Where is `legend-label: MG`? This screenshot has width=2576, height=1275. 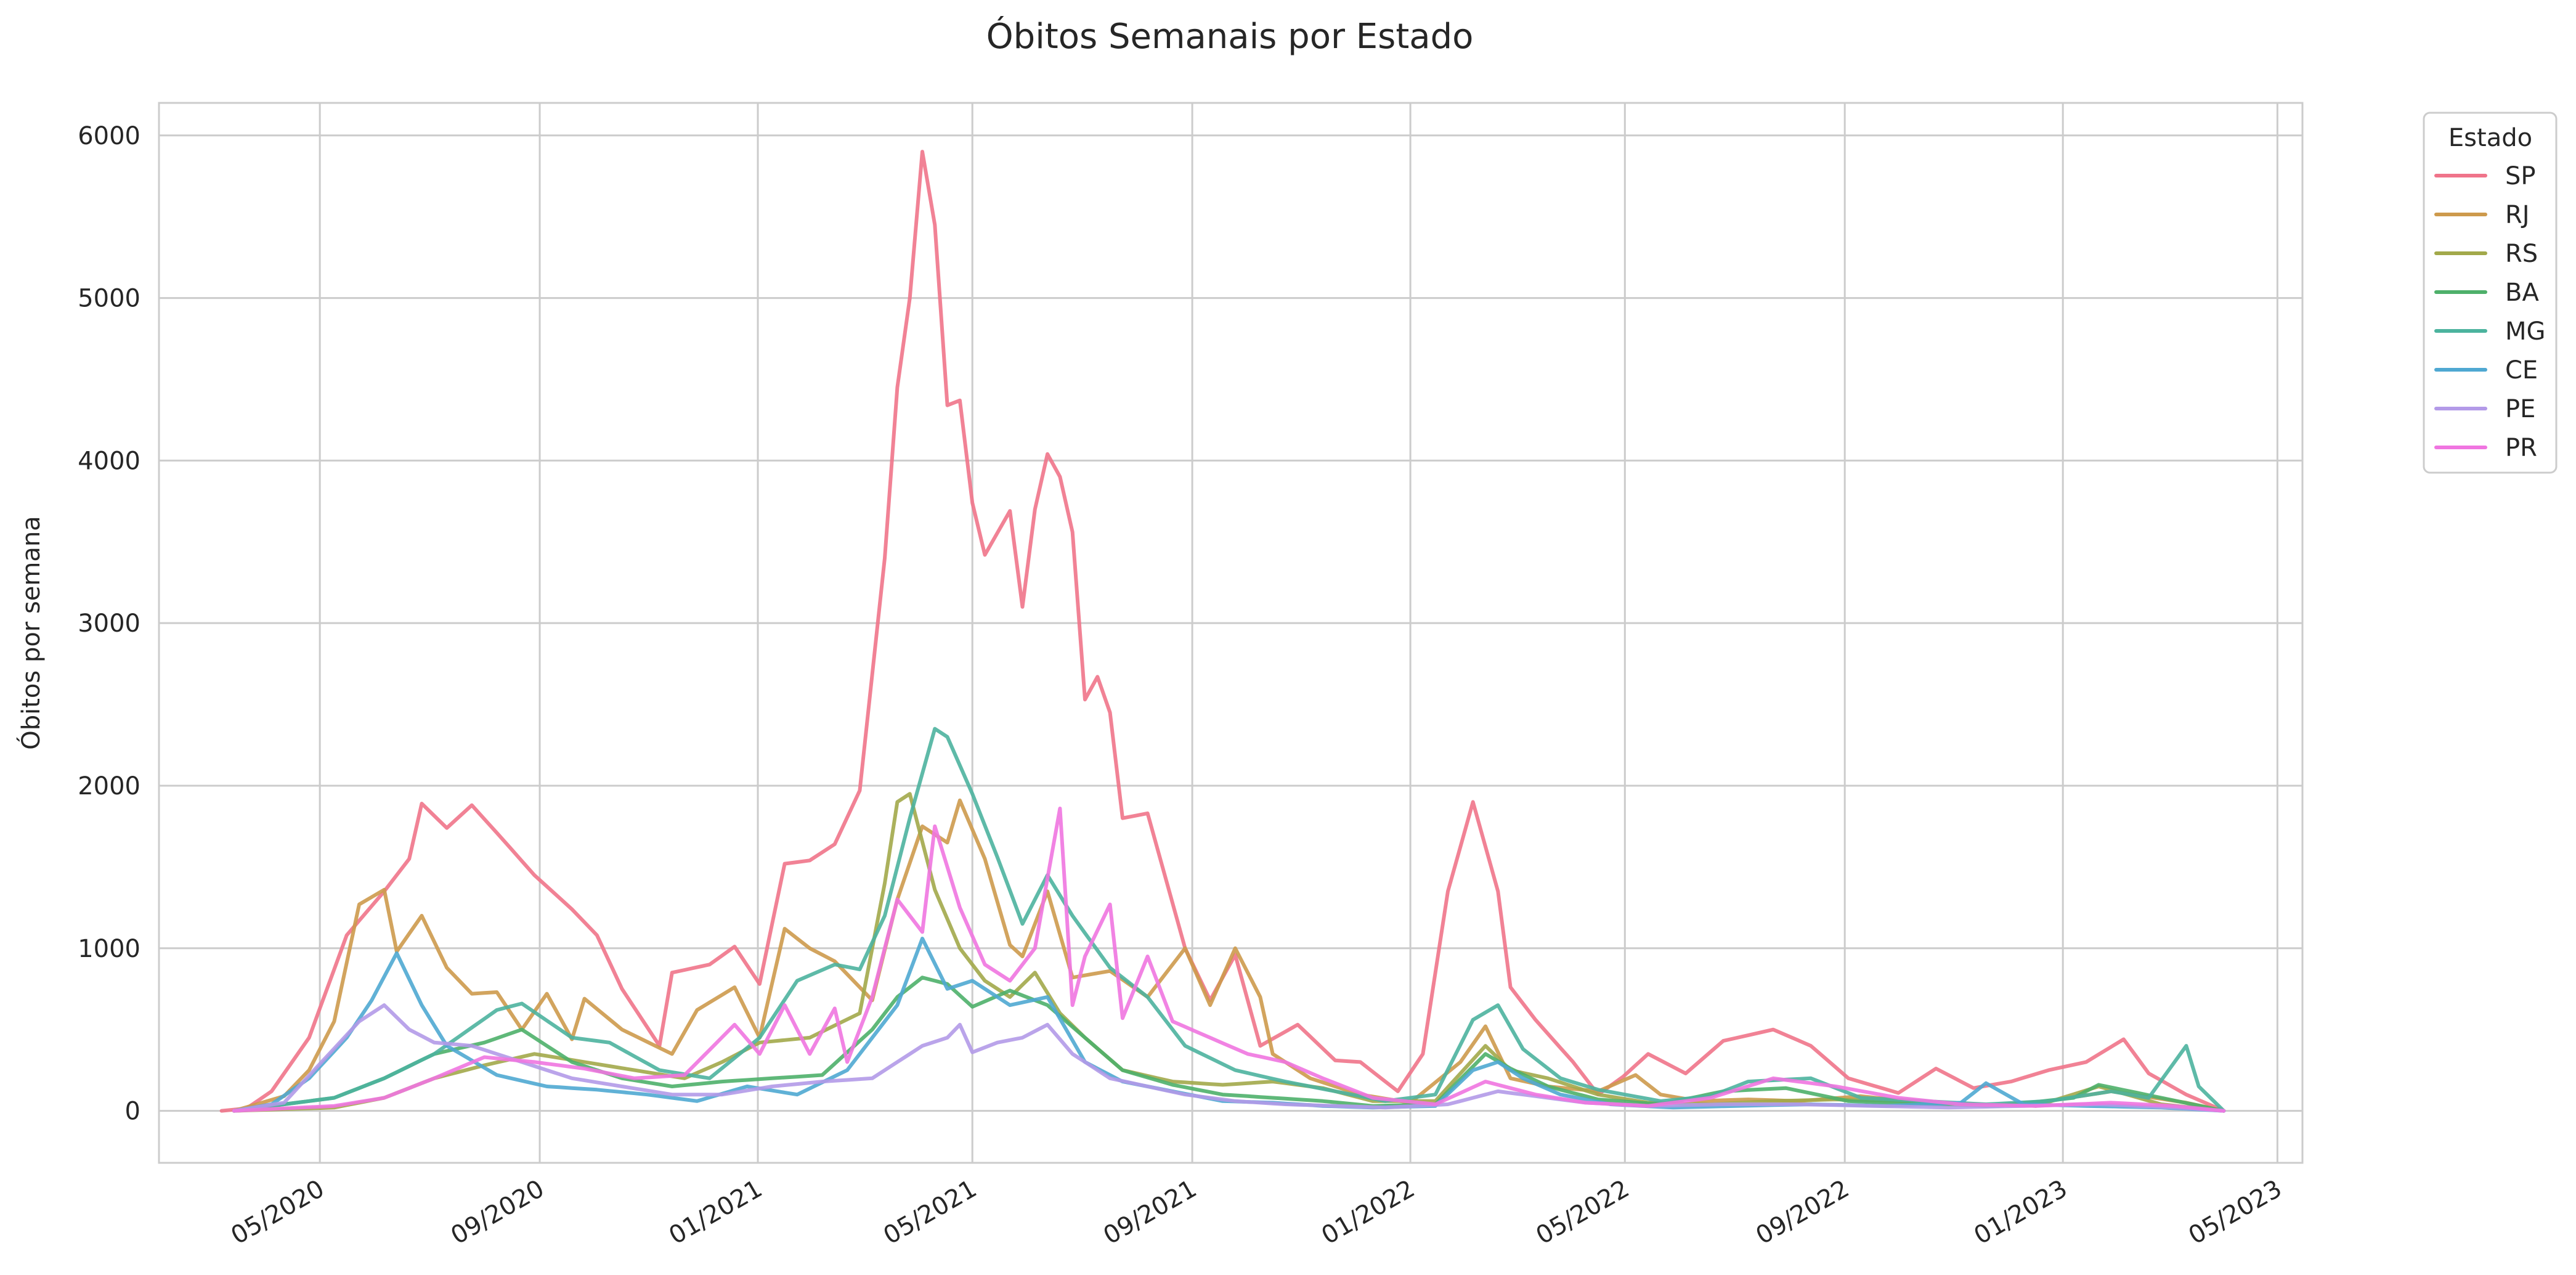
legend-label: MG is located at coordinates (2525, 331).